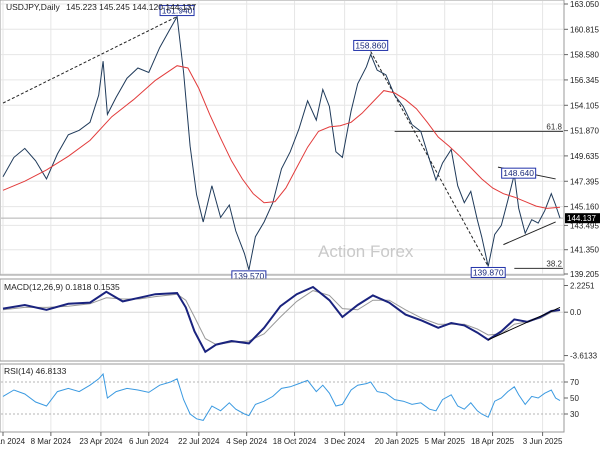 The height and width of the screenshot is (450, 600). What do you see at coordinates (295, 441) in the screenshot?
I see `date-tick-label: 18 Oct 2024` at bounding box center [295, 441].